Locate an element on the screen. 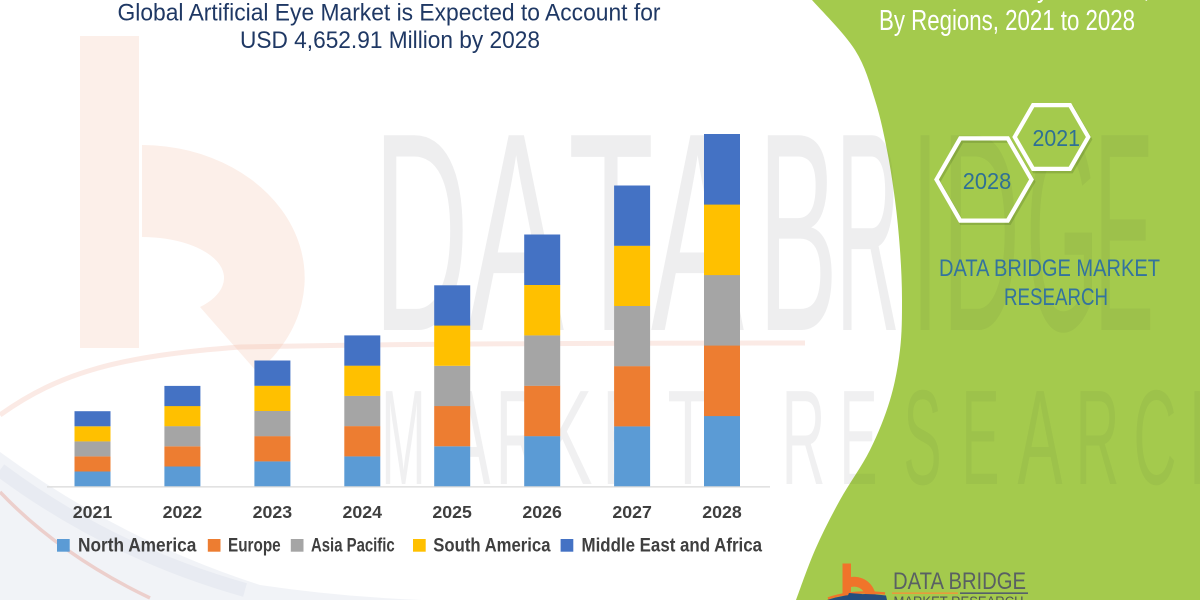 This screenshot has height=600, width=1200. svg-text: Global Artificial Eye Market, is located at coordinates (1002, 2).